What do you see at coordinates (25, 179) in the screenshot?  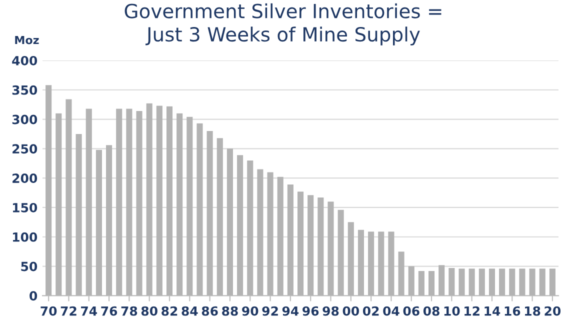 I see `y-tick-label: 200` at bounding box center [25, 179].